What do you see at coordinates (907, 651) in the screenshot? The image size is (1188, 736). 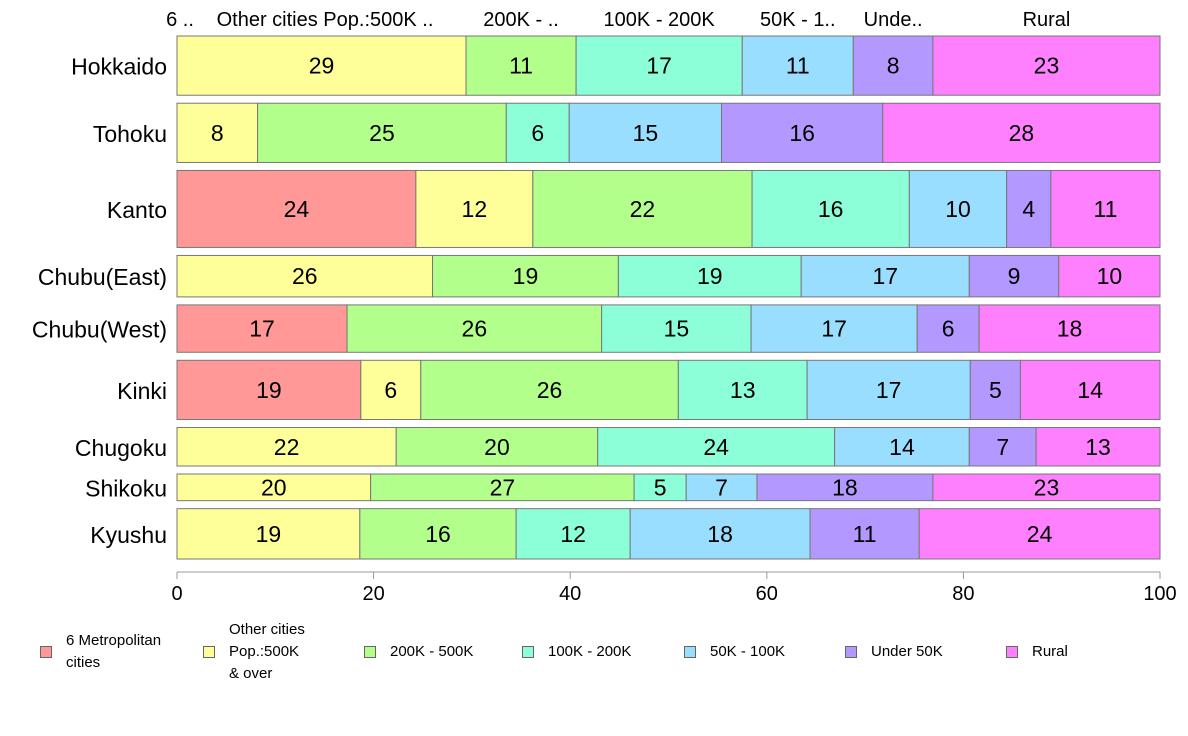 I see `legend-label: Under 50K` at bounding box center [907, 651].